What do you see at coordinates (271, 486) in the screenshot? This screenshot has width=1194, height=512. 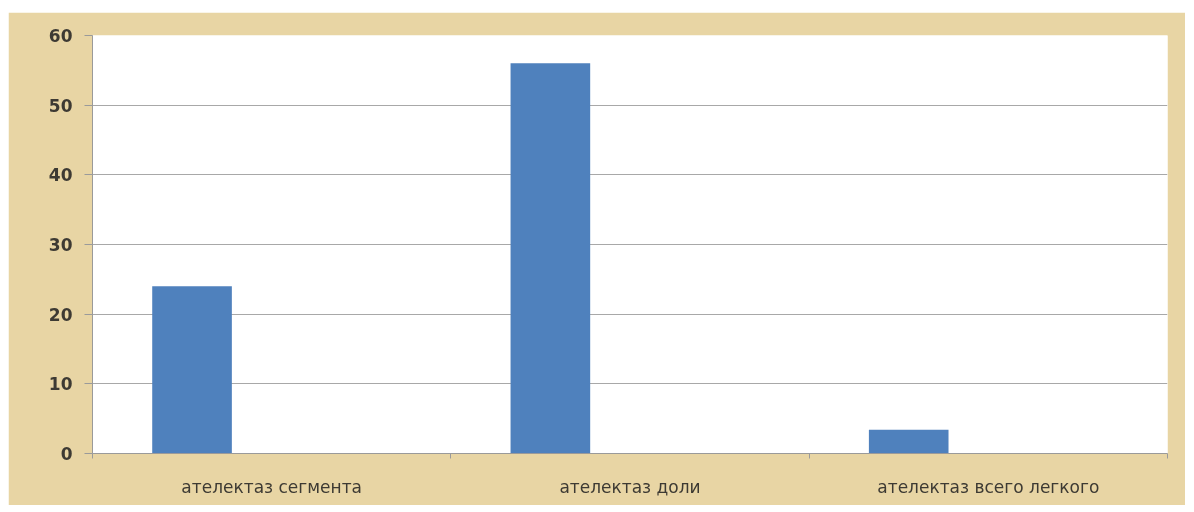 I see `x-tick-label: ателектаз сегмента` at bounding box center [271, 486].